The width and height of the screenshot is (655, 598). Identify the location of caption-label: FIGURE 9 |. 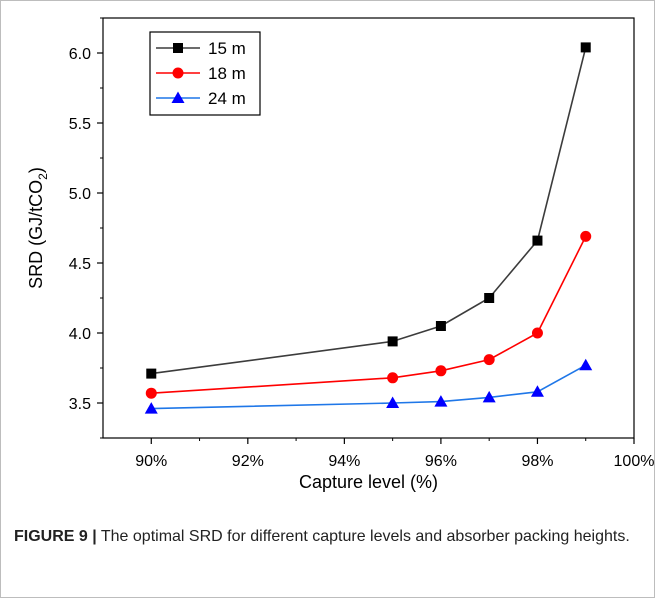
(55, 536).